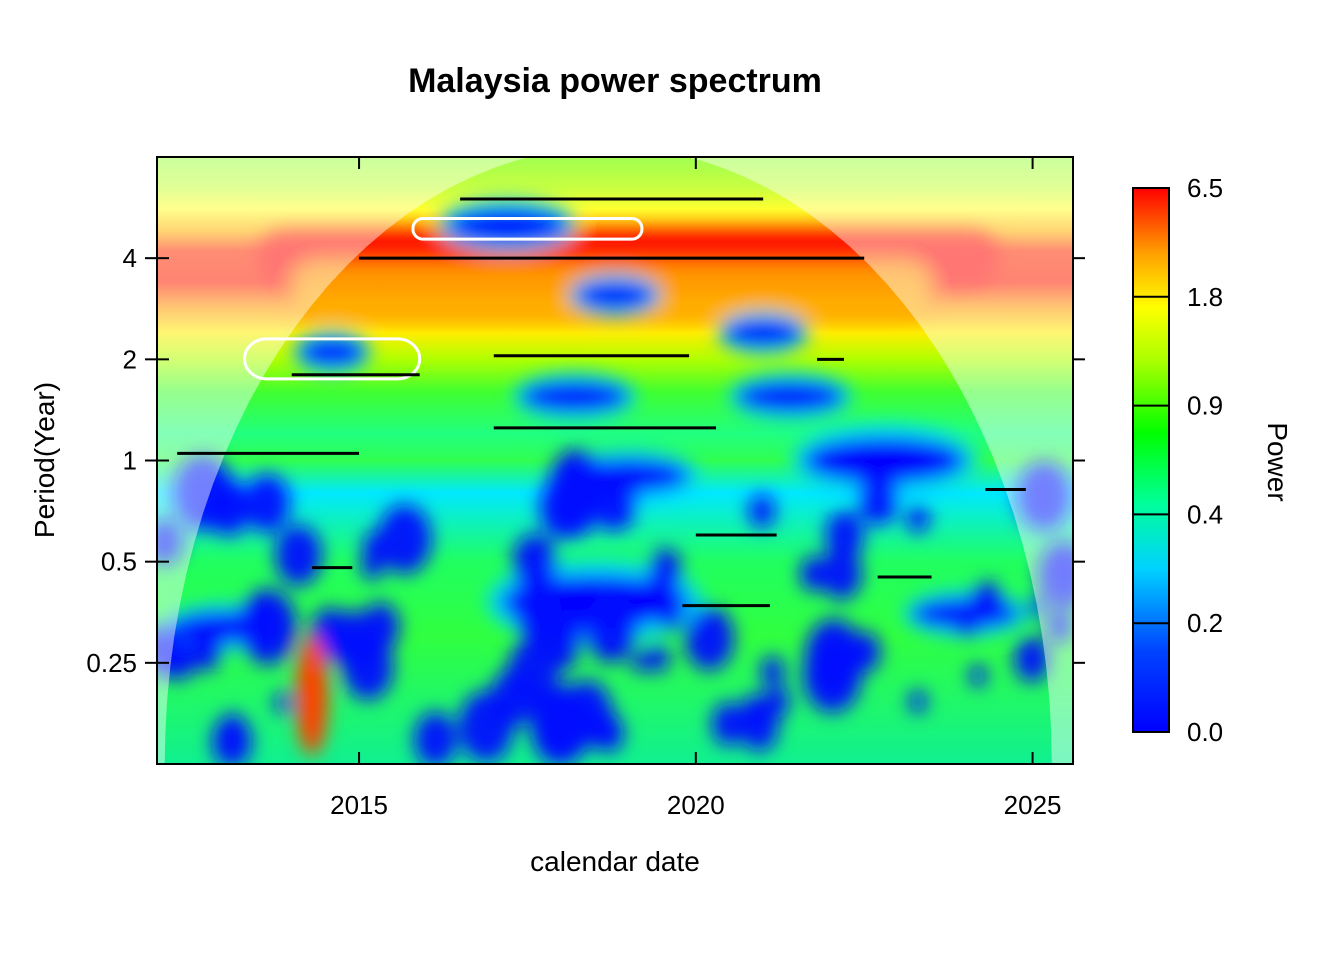  I want to click on y-tick-label-1: 0.5, so click(119, 562).